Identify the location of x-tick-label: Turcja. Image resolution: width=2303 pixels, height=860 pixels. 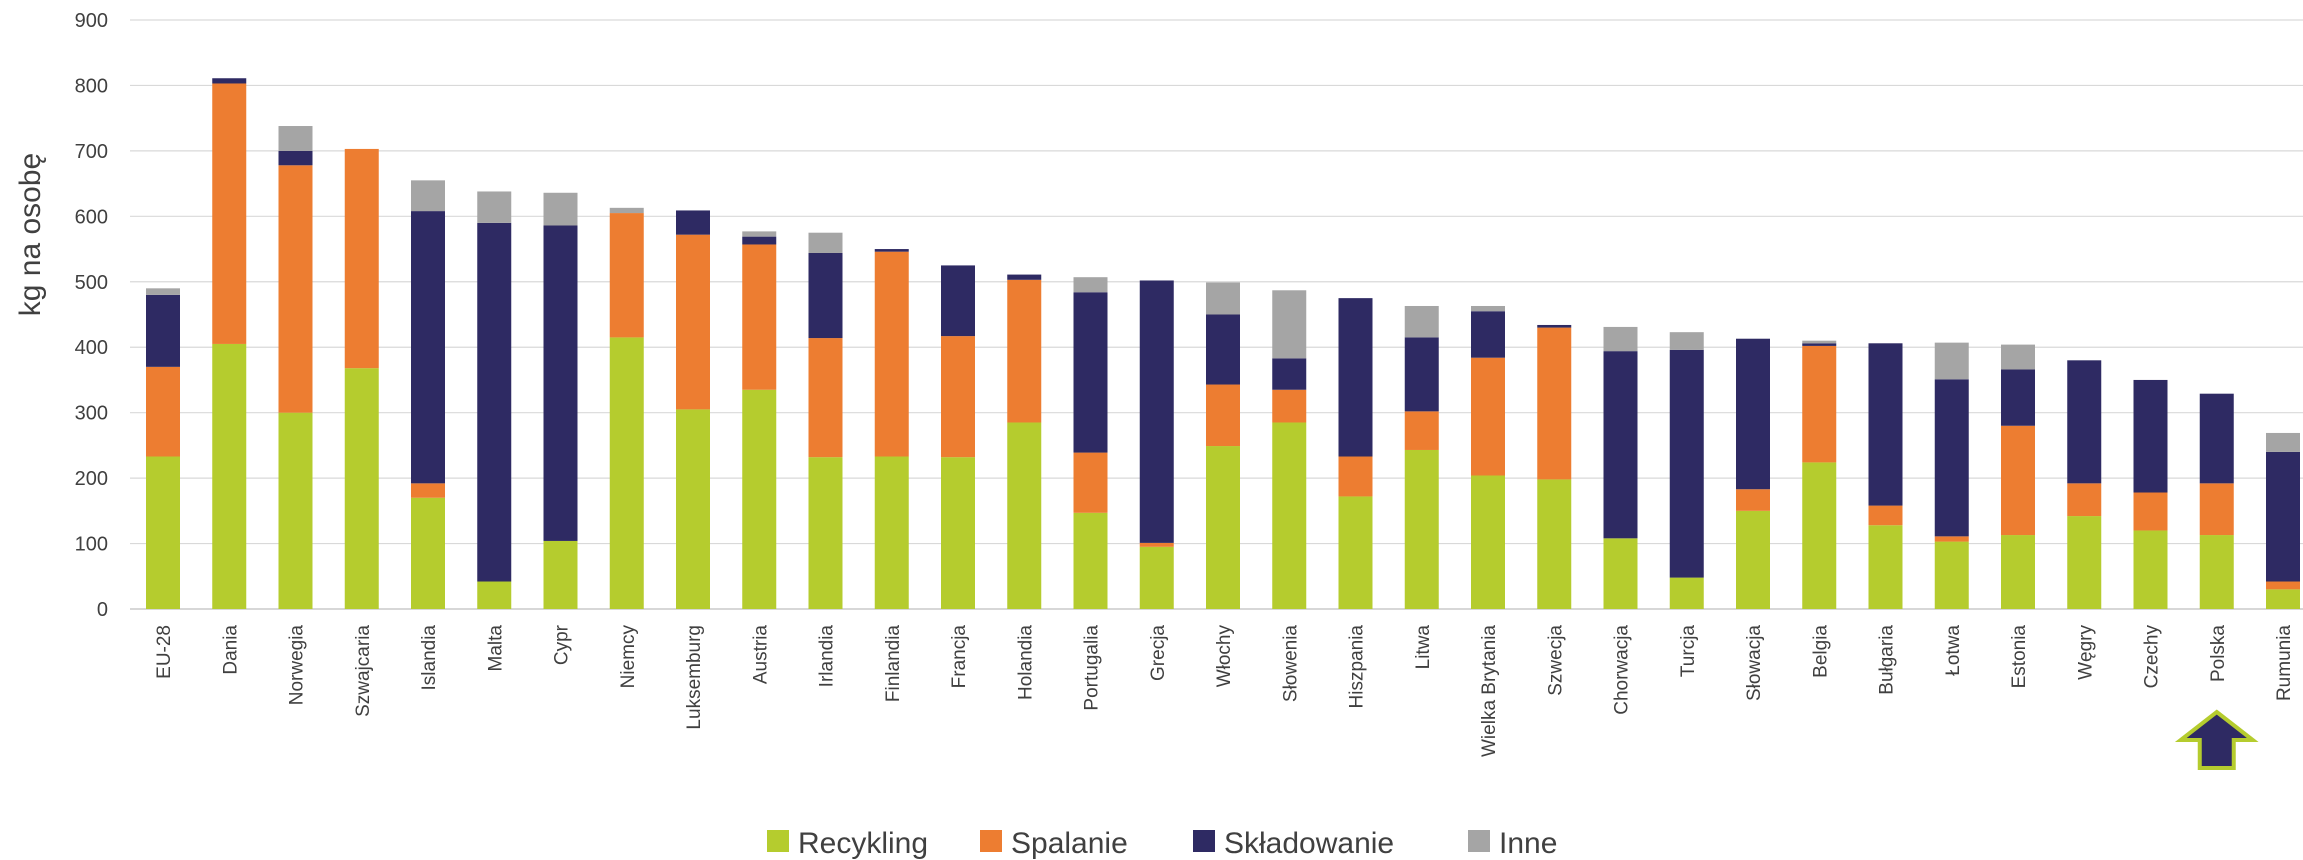
(1688, 651).